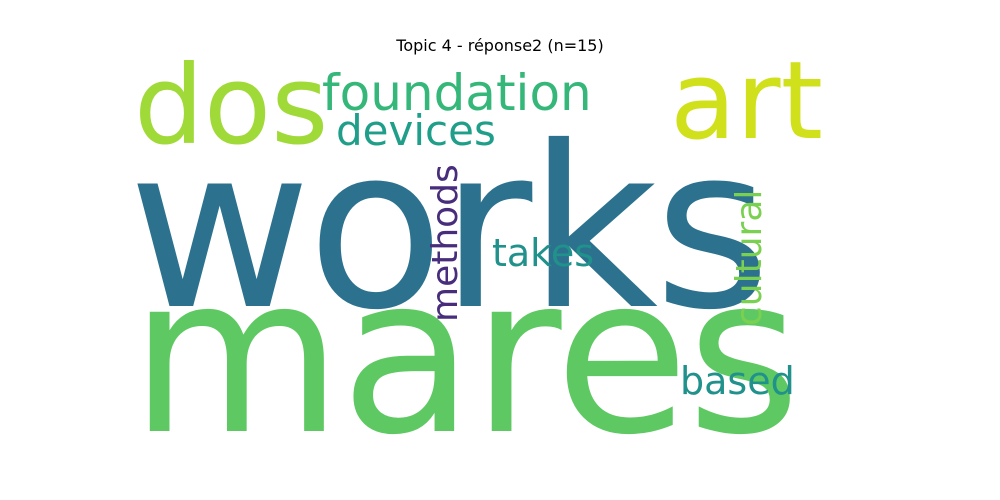  What do you see at coordinates (231, 110) in the screenshot?
I see `word-dos: dos` at bounding box center [231, 110].